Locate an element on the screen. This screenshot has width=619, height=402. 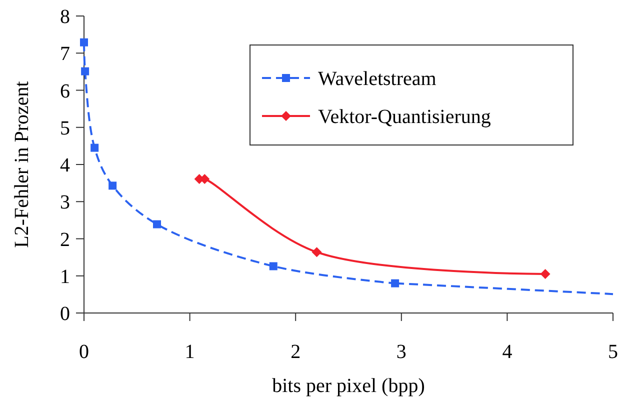
y-tick-label: 7 is located at coordinates (65, 54).